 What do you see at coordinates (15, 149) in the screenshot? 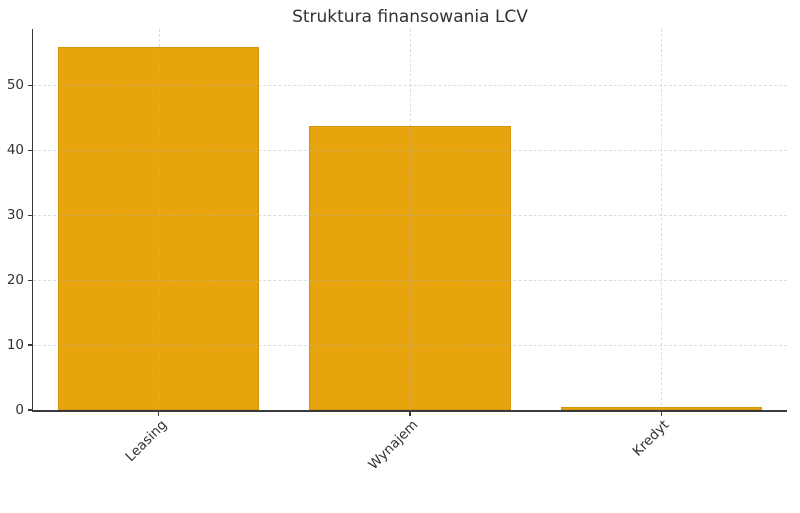
I see `y-tick-label: 40` at bounding box center [15, 149].